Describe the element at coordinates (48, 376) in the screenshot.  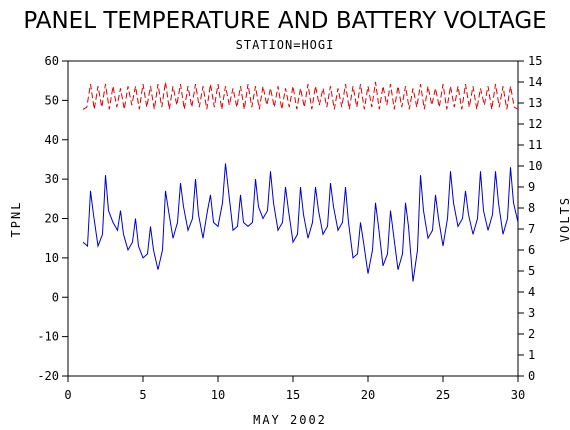
I see `y-left-tick-label: -20` at that location.